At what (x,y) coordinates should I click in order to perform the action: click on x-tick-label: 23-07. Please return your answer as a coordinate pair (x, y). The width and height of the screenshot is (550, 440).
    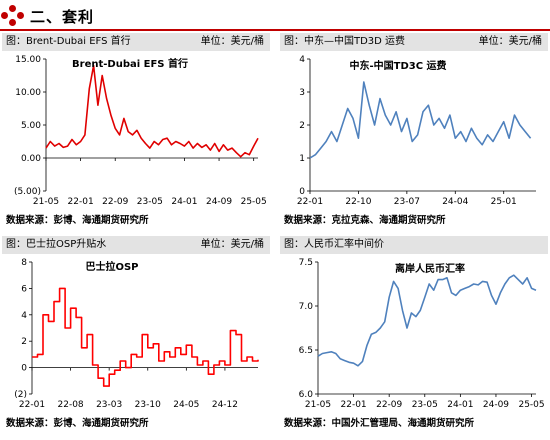
    Looking at the image, I should click on (407, 202).